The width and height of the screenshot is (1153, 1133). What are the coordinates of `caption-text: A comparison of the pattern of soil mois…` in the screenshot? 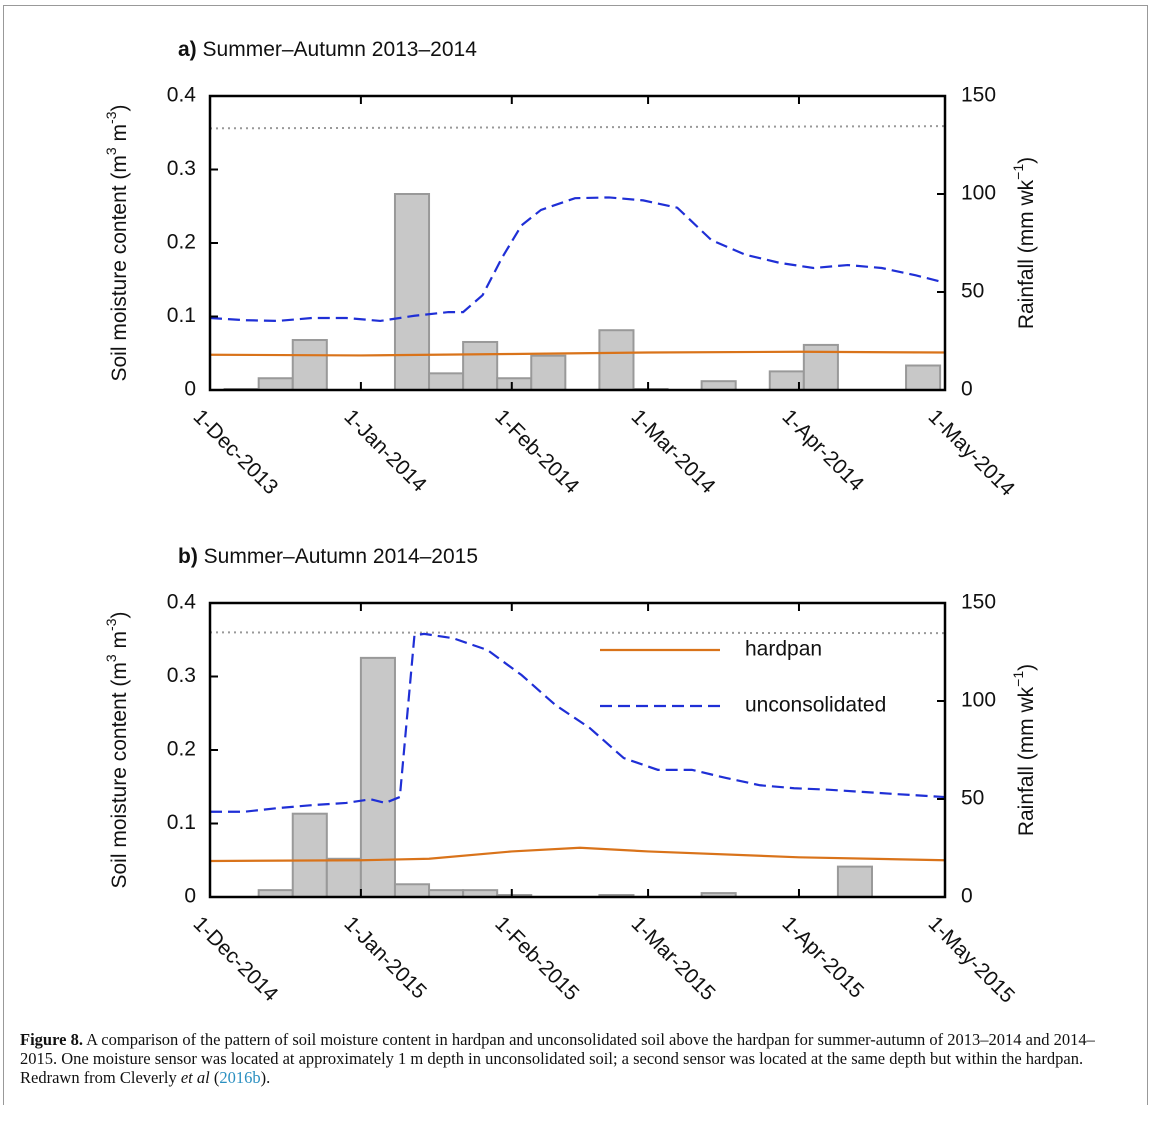 It's located at (557, 1058).